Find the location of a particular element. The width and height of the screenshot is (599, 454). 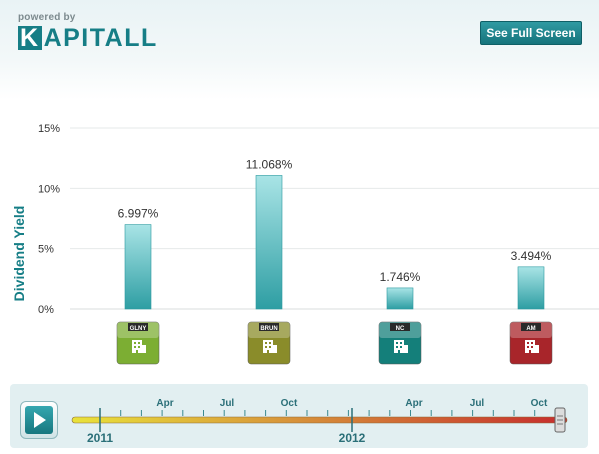

y-axis-label: Dividend Yield is located at coordinates (19, 254).